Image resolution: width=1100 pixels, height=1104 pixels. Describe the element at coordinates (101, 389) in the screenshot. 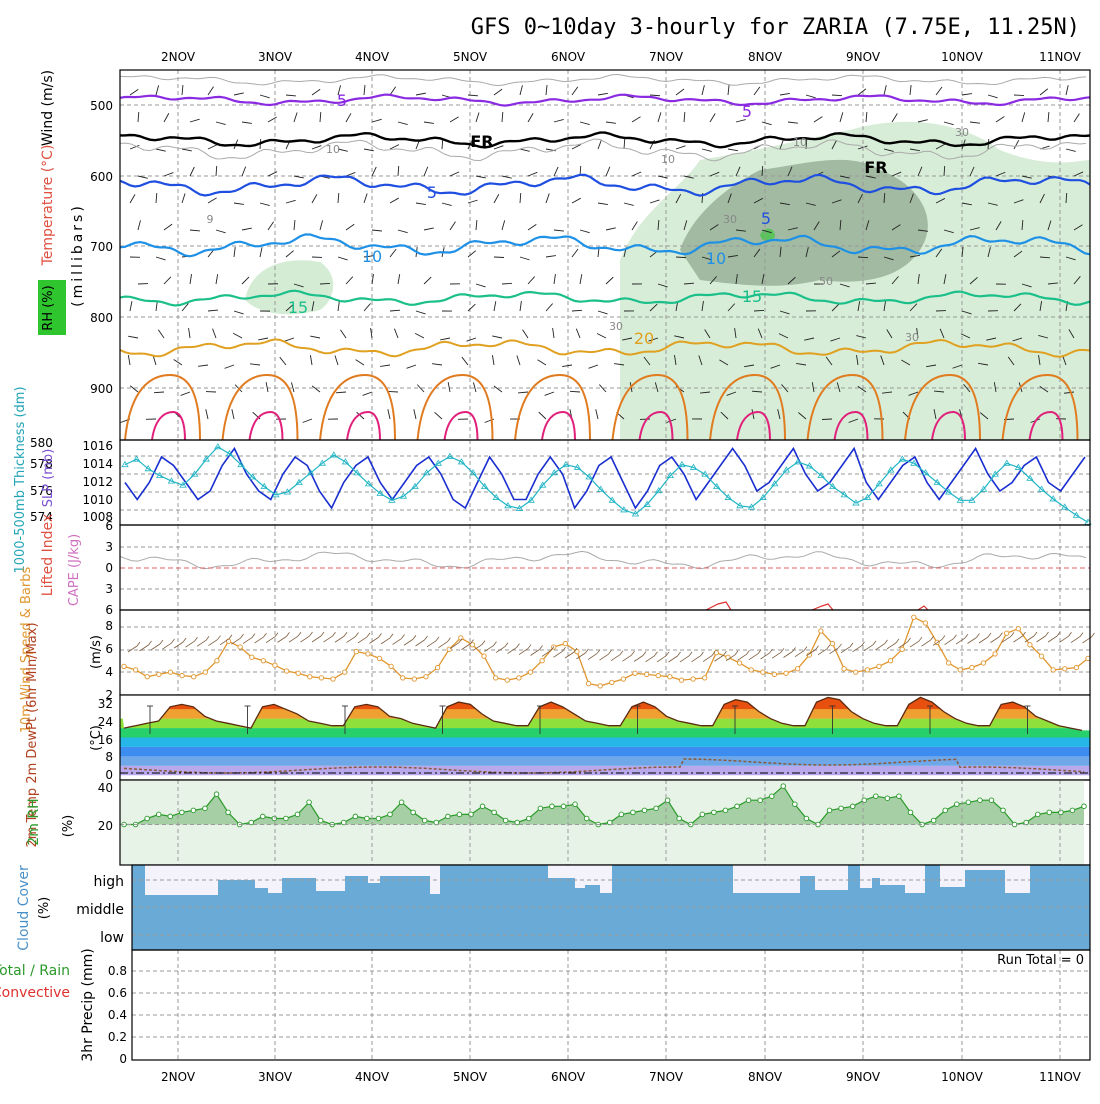

I see `upper-axis-tick: 900` at that location.